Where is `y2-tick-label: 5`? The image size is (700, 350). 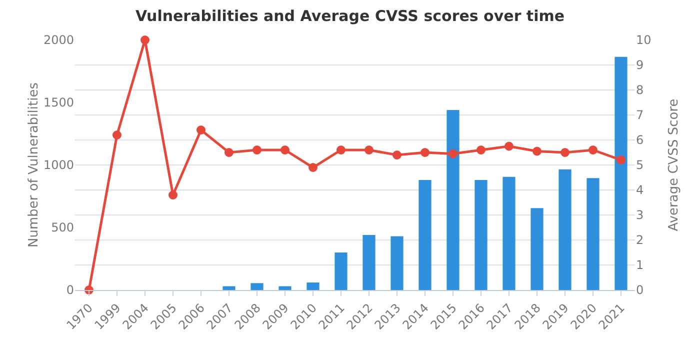 y2-tick-label: 5 is located at coordinates (640, 165).